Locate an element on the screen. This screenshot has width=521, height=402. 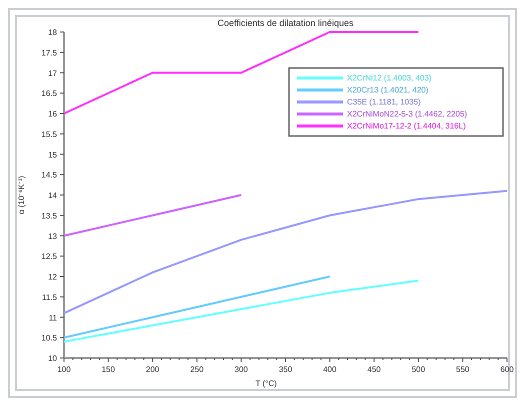
y-tick-label: 12.5 is located at coordinates (49, 257).